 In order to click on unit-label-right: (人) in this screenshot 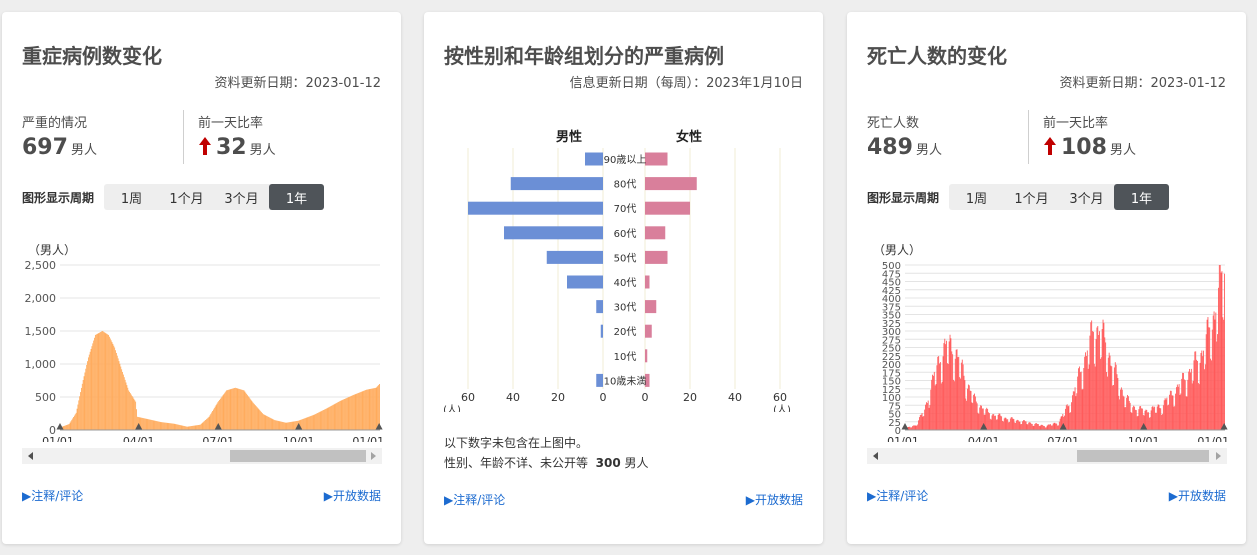, I will do `click(782, 408)`.